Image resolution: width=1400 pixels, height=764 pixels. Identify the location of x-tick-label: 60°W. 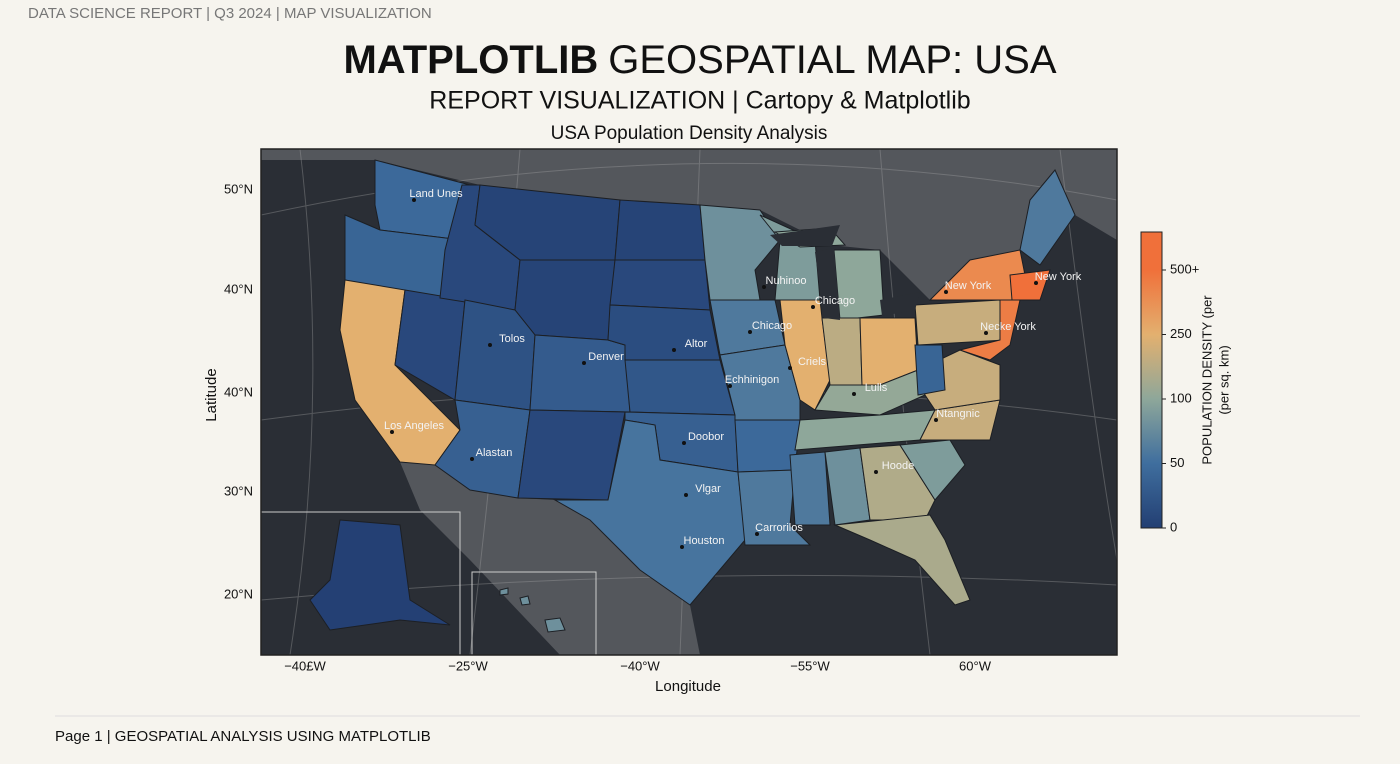
(975, 665).